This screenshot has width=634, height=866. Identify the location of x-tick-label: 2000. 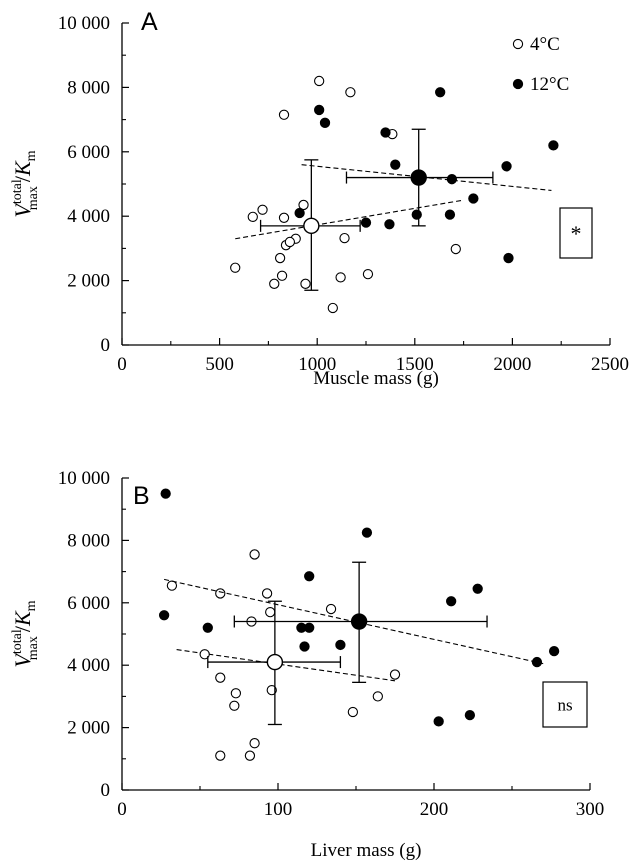
(512, 364).